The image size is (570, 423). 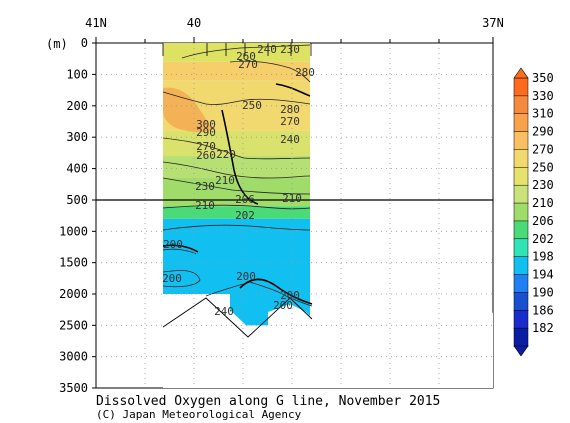 I want to click on colorbar-level-label: 290, so click(x=543, y=132).